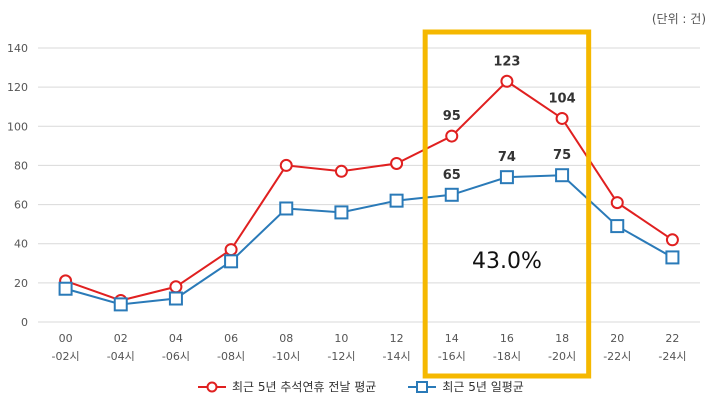  Describe the element at coordinates (176, 338) in the screenshot. I see `x-tick-label: 04` at that location.